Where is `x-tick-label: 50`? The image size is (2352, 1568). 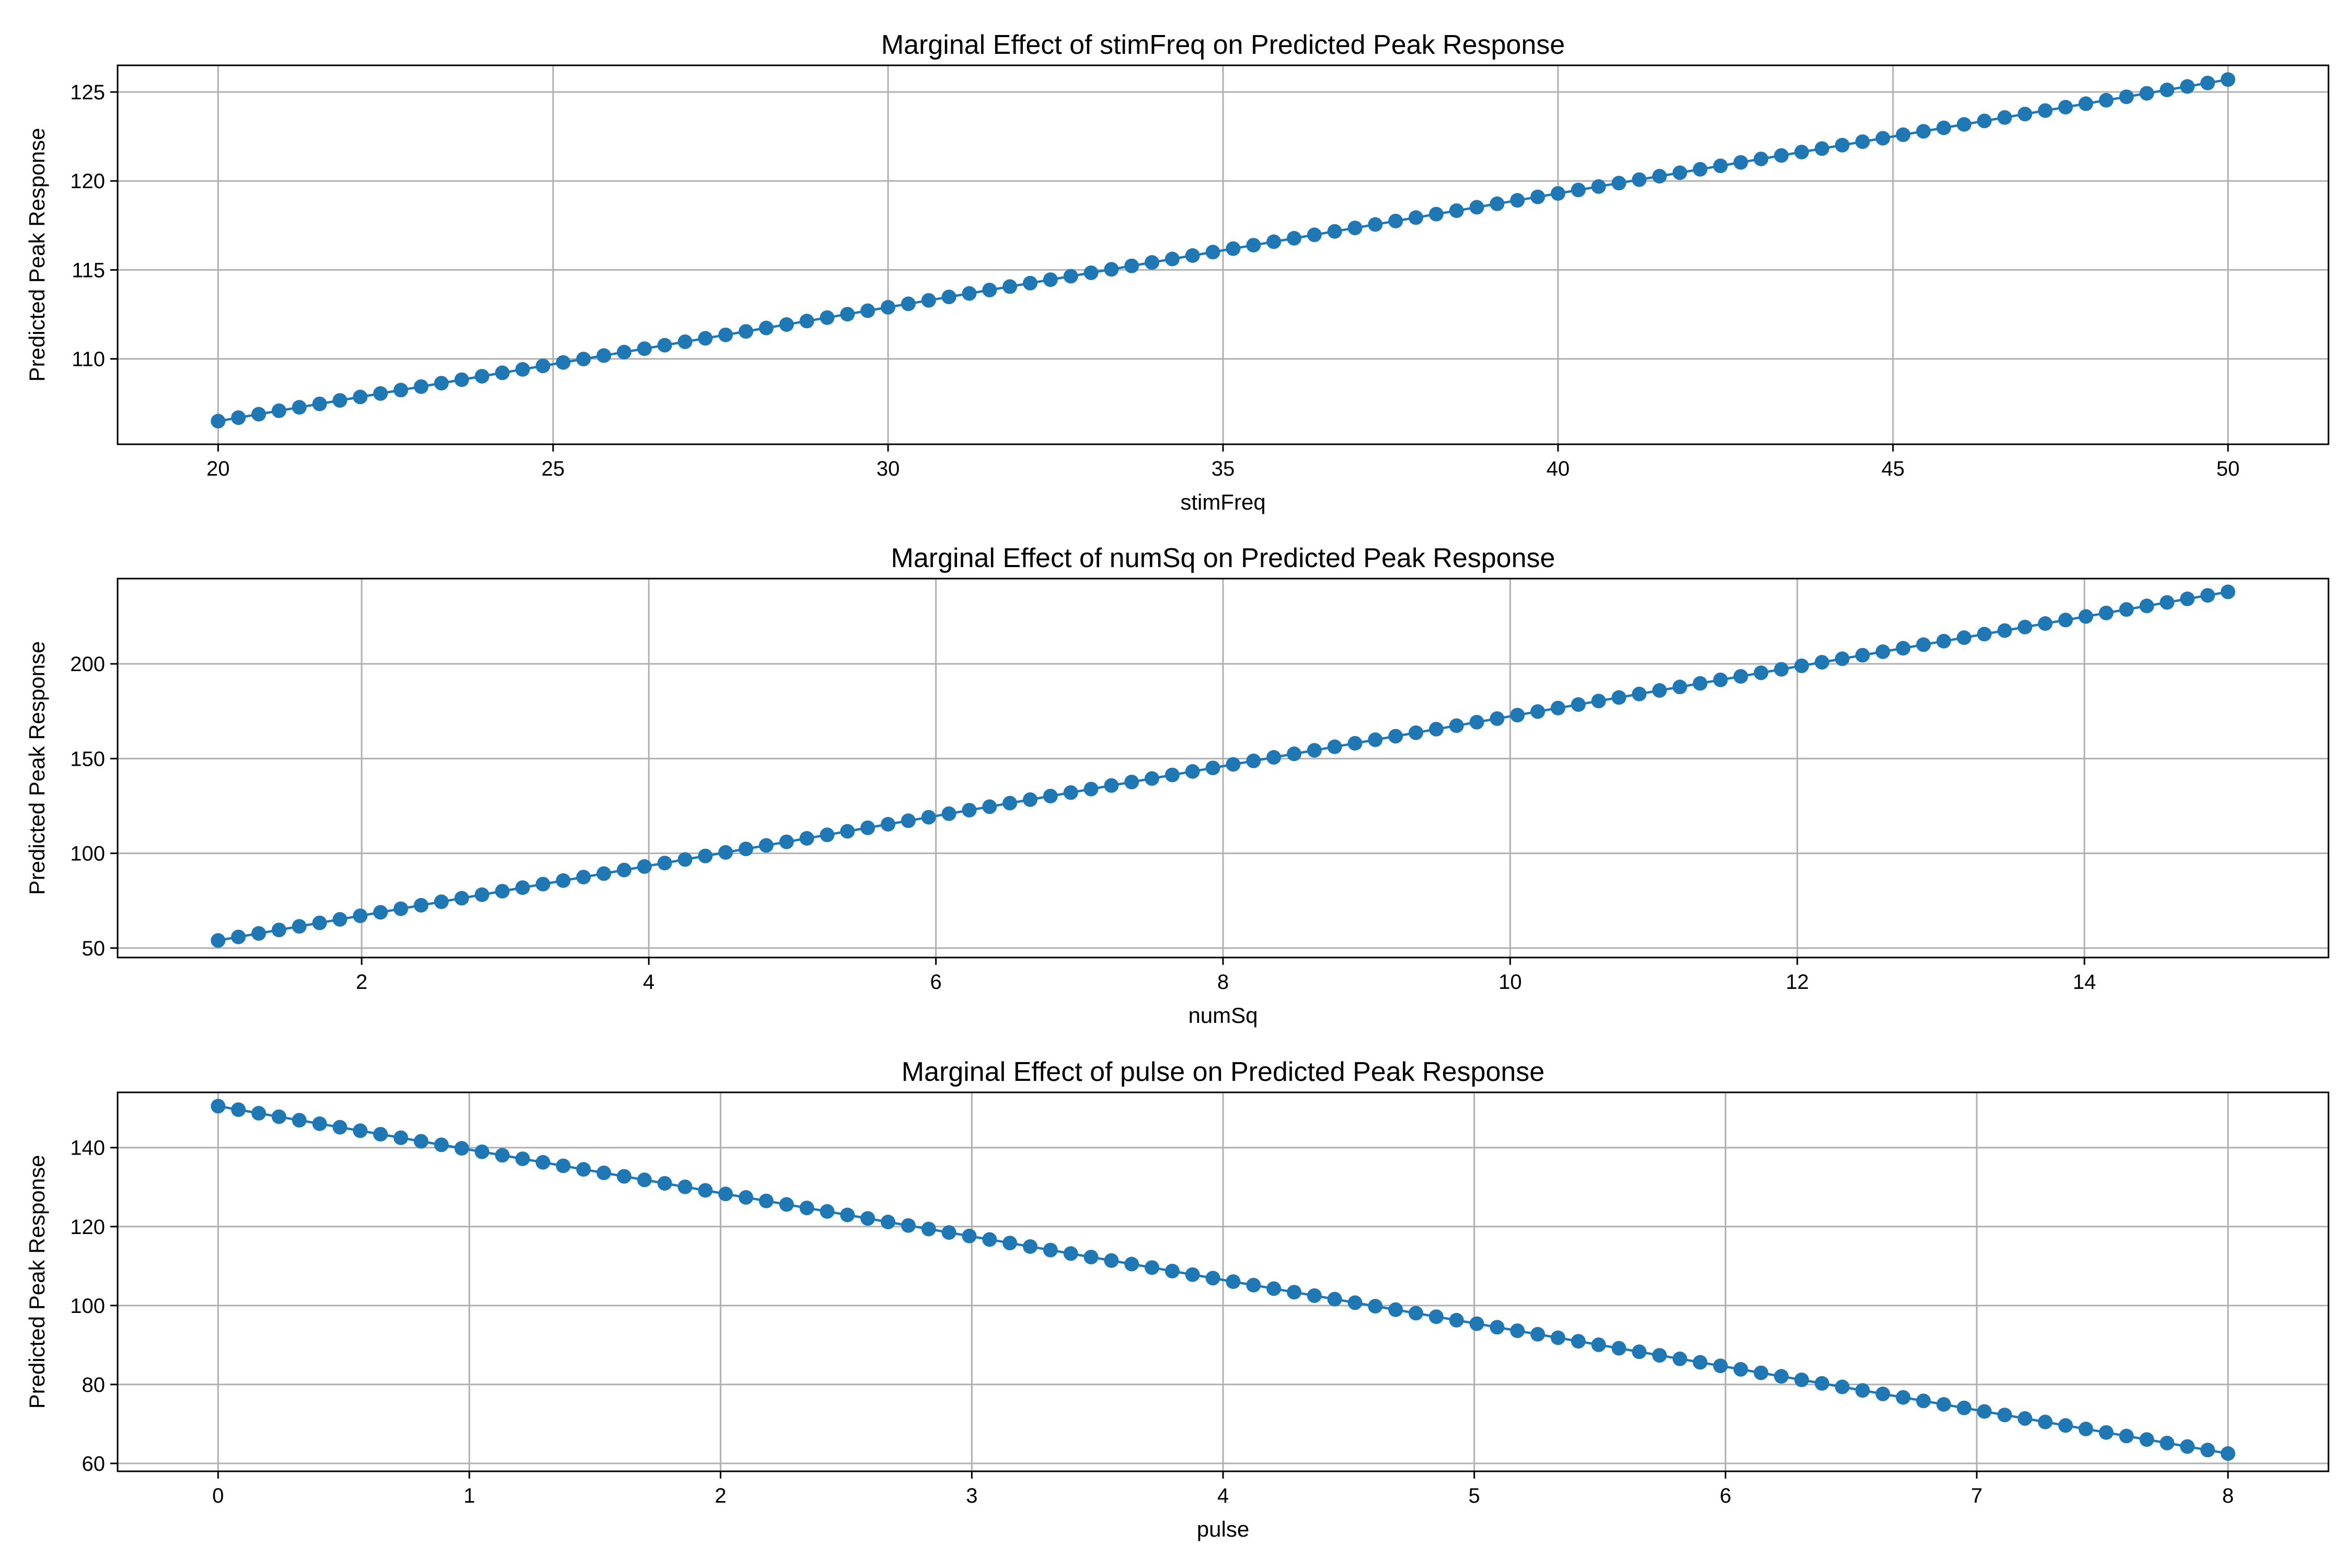 x-tick-label: 50 is located at coordinates (2228, 468).